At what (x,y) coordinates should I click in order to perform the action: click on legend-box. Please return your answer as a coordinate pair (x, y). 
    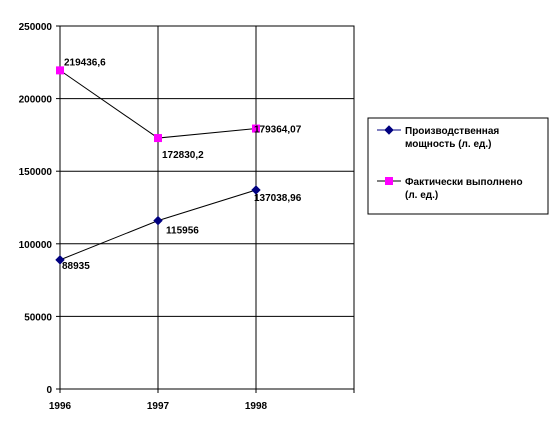
    Looking at the image, I should click on (458, 166).